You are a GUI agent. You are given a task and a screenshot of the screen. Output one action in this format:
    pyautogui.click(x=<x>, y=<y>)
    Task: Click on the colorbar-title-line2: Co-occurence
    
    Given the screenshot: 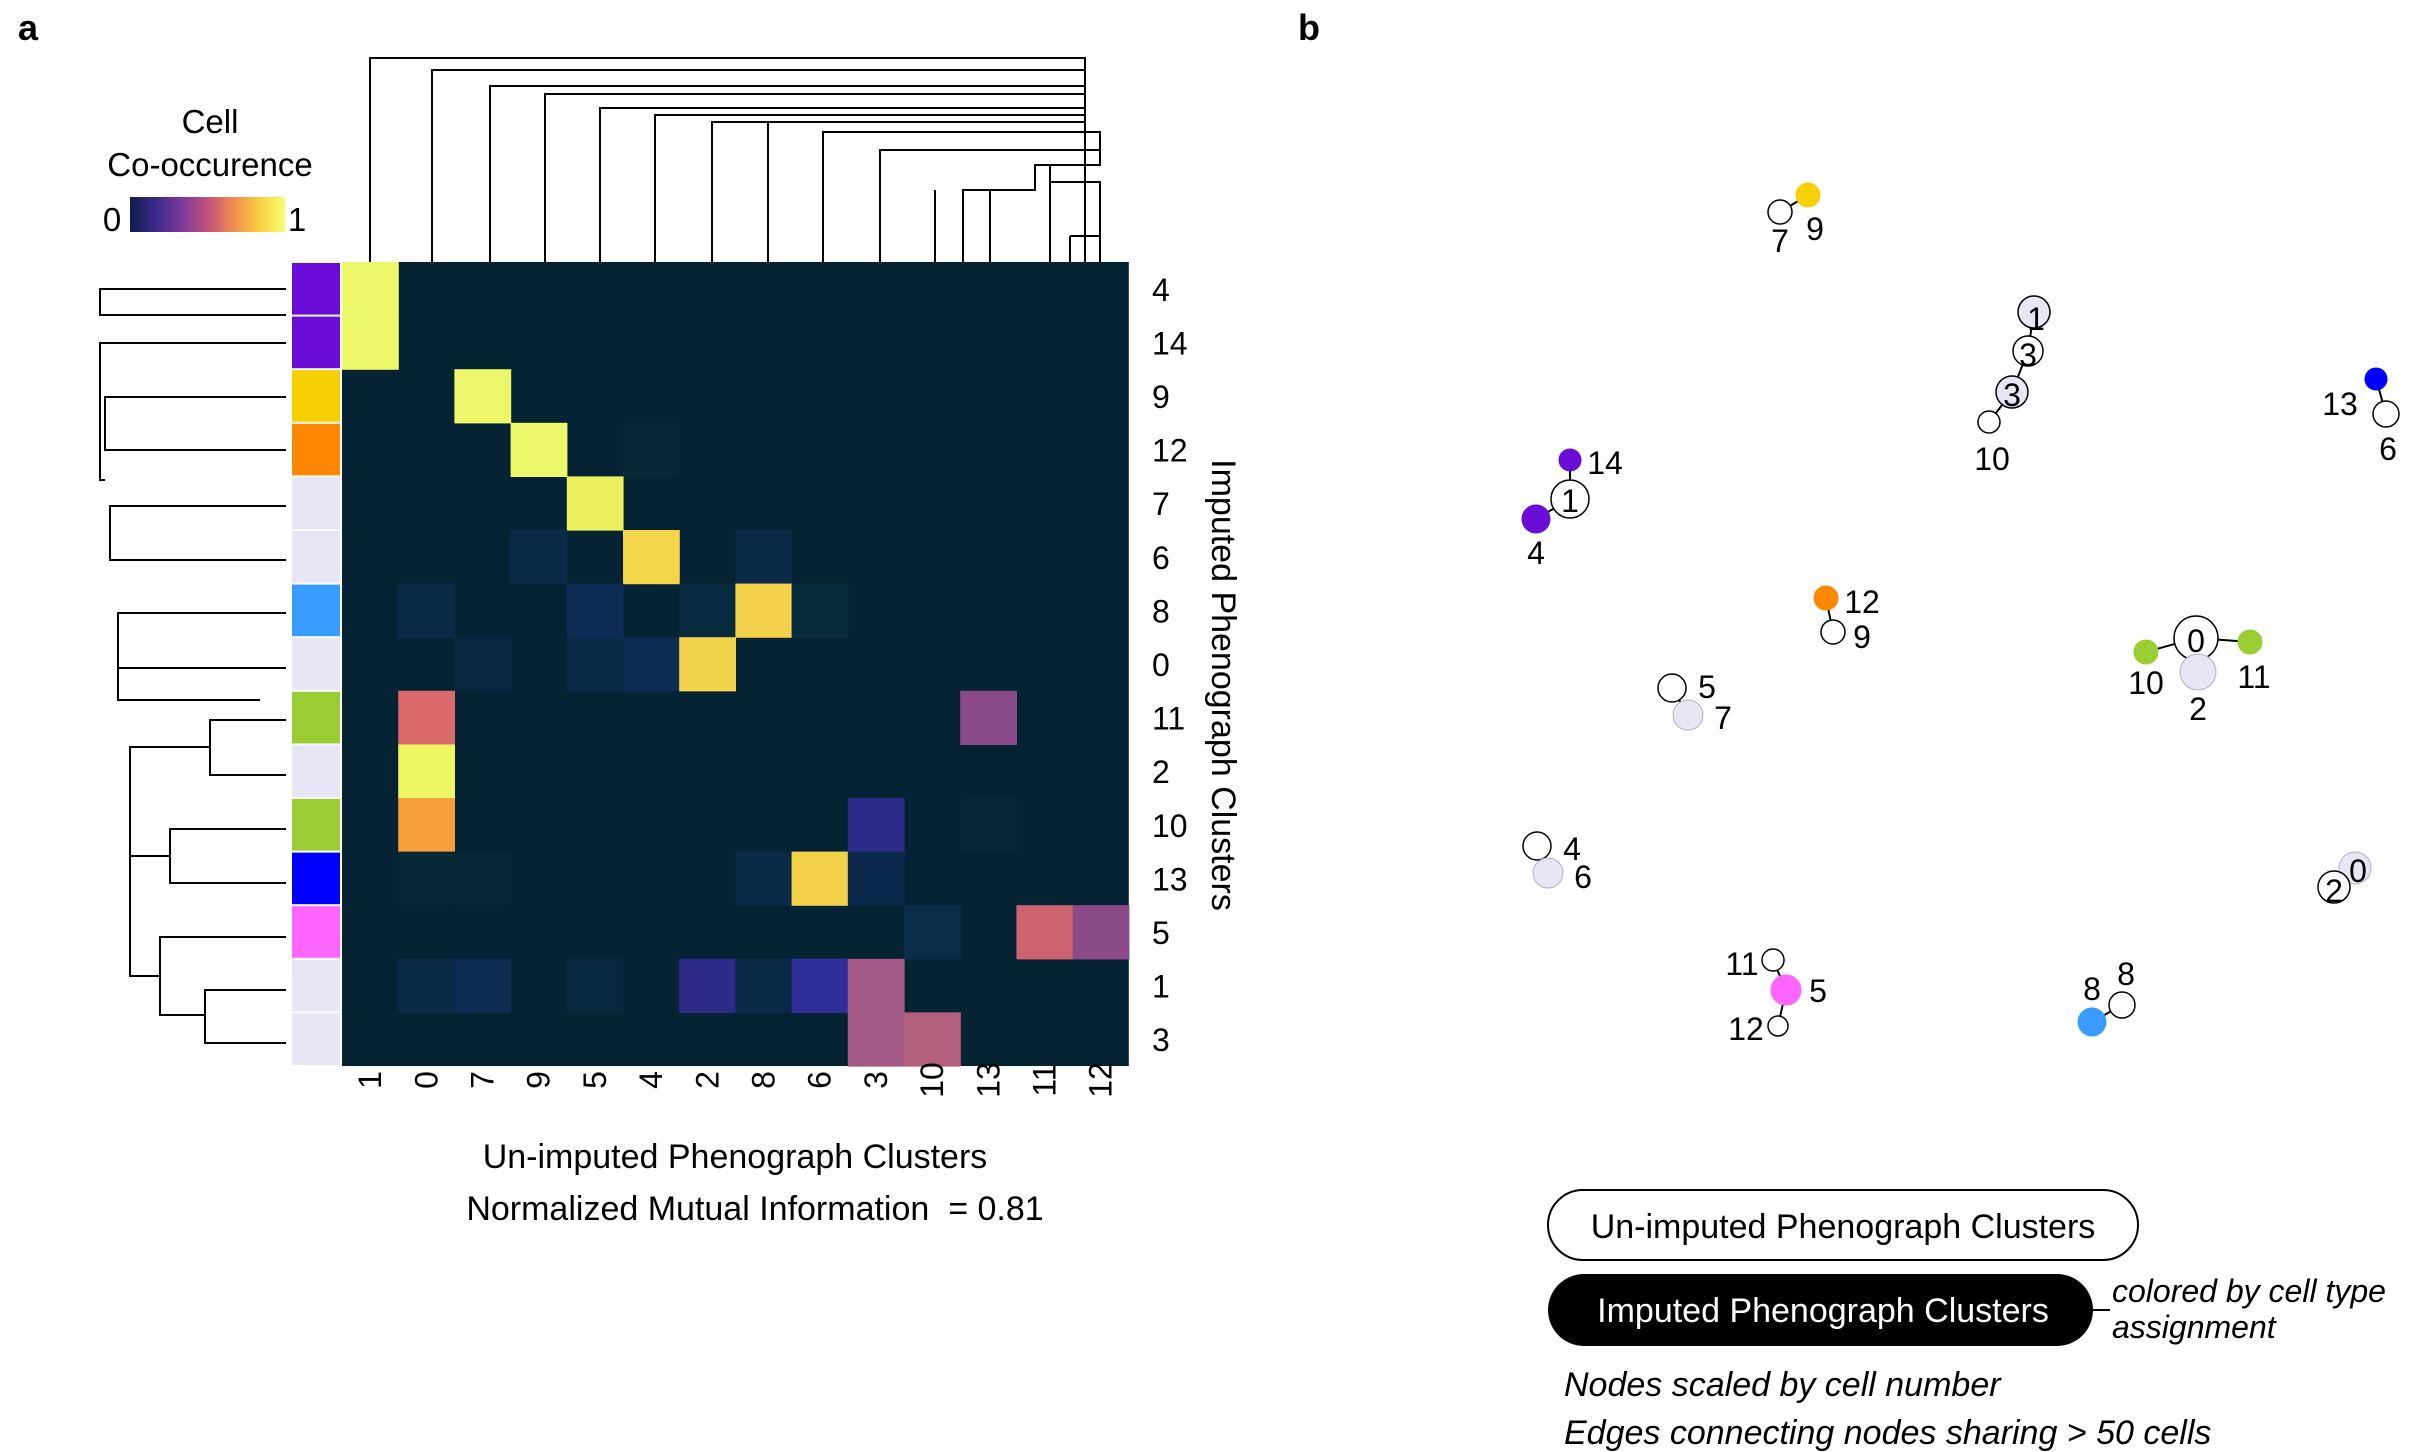 What is the action you would take?
    pyautogui.click(x=209, y=164)
    